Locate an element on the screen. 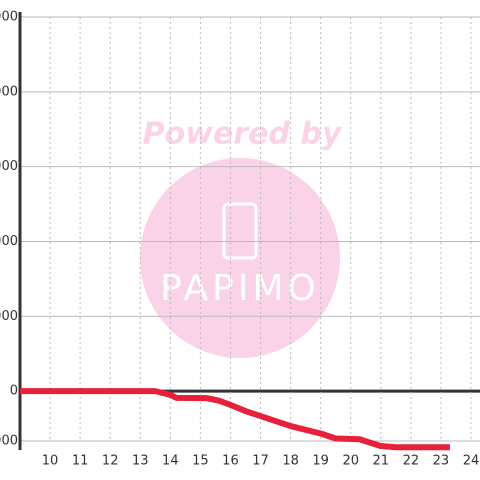 The height and width of the screenshot is (480, 480). x-tick-label: 22 is located at coordinates (411, 461).